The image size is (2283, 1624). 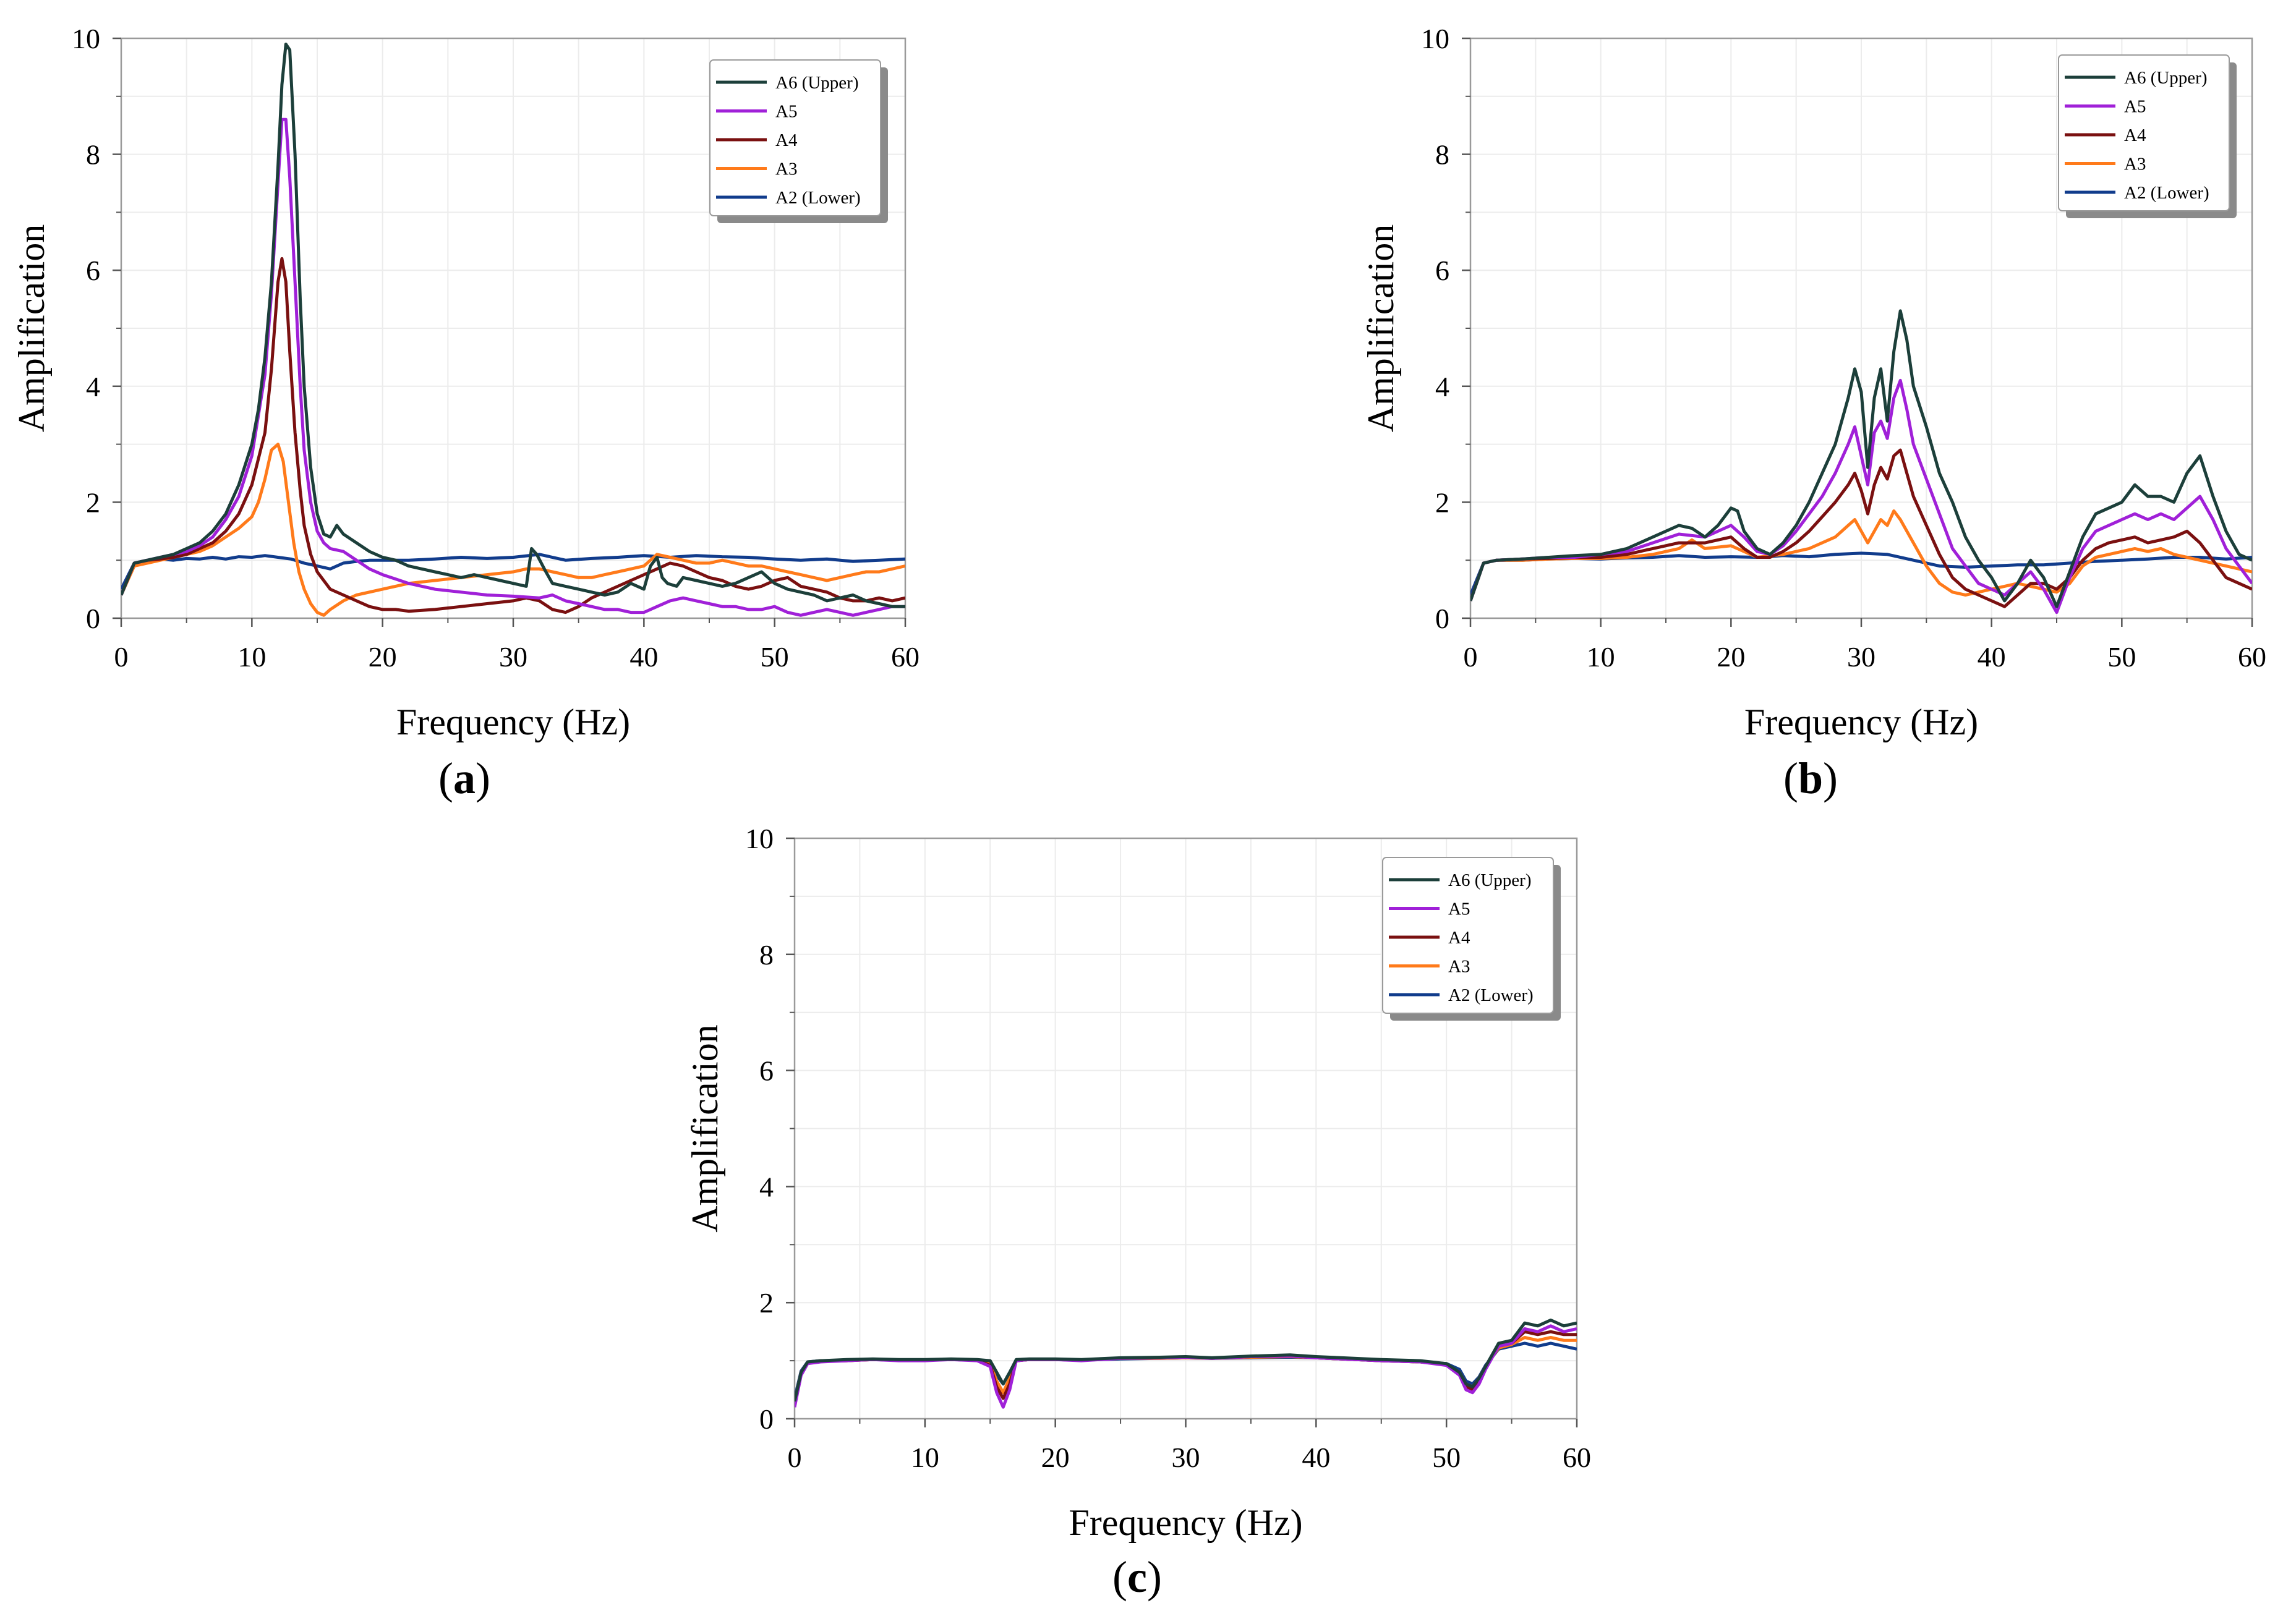 I want to click on panel-label: (c), so click(x=1137, y=1577).